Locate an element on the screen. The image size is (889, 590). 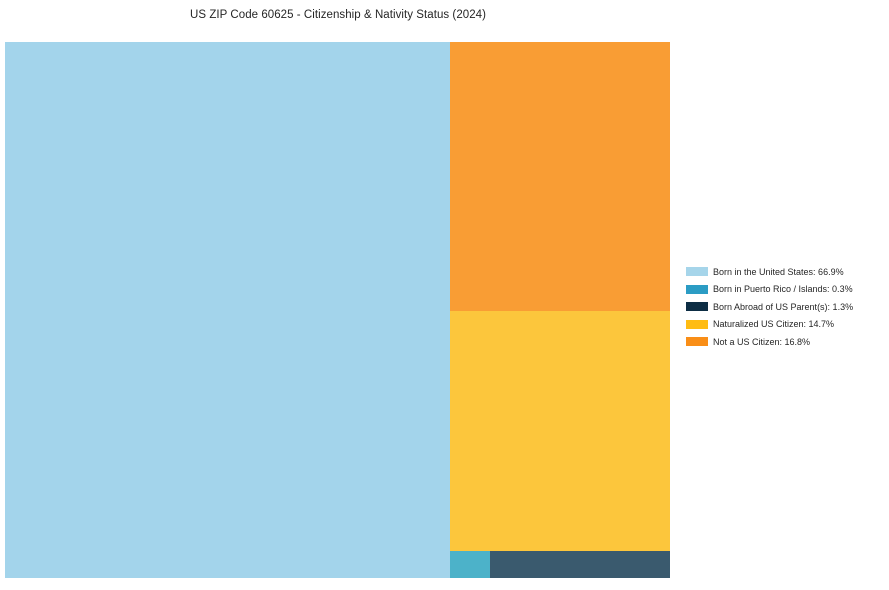
legend-item-born-in-the-united-states: Born in the United States: 66.9% is located at coordinates (784, 272).